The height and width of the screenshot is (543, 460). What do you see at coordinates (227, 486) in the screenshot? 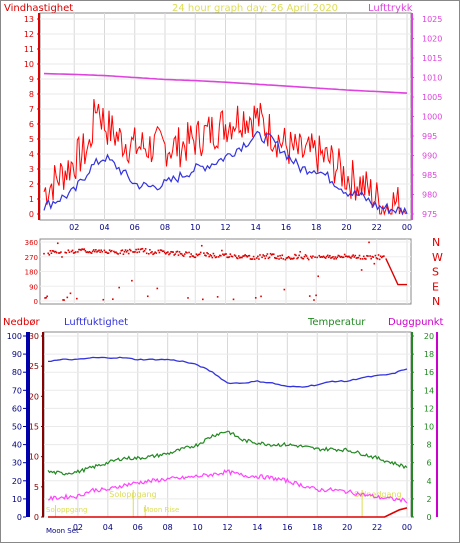
I see `dewpoint-series-line` at bounding box center [227, 486].